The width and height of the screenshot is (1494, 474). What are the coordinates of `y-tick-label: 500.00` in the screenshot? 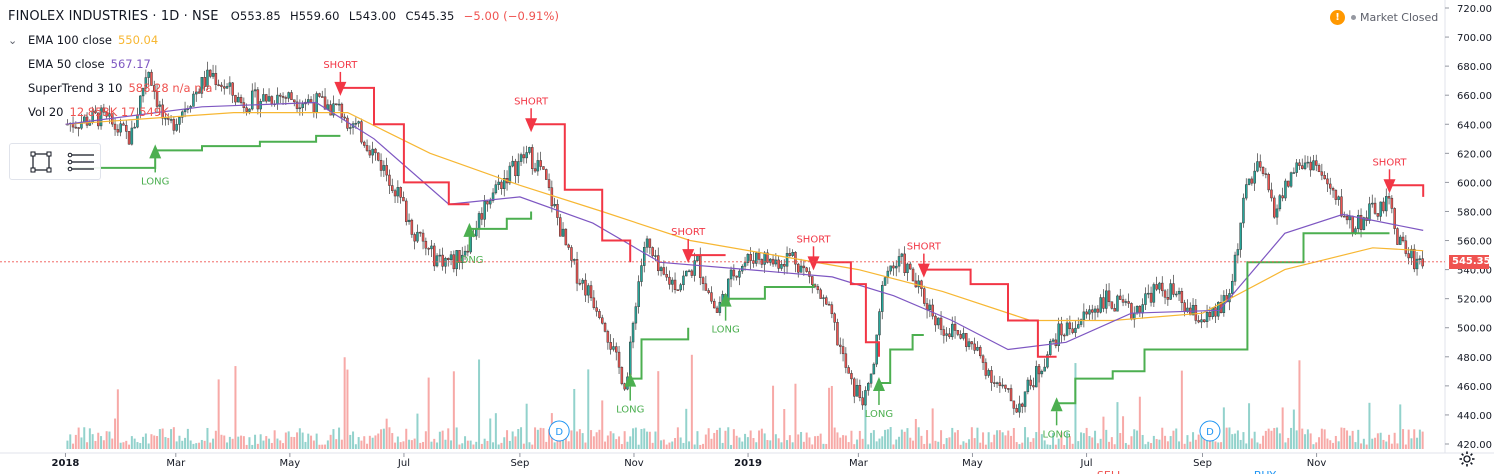 It's located at (1474, 329).